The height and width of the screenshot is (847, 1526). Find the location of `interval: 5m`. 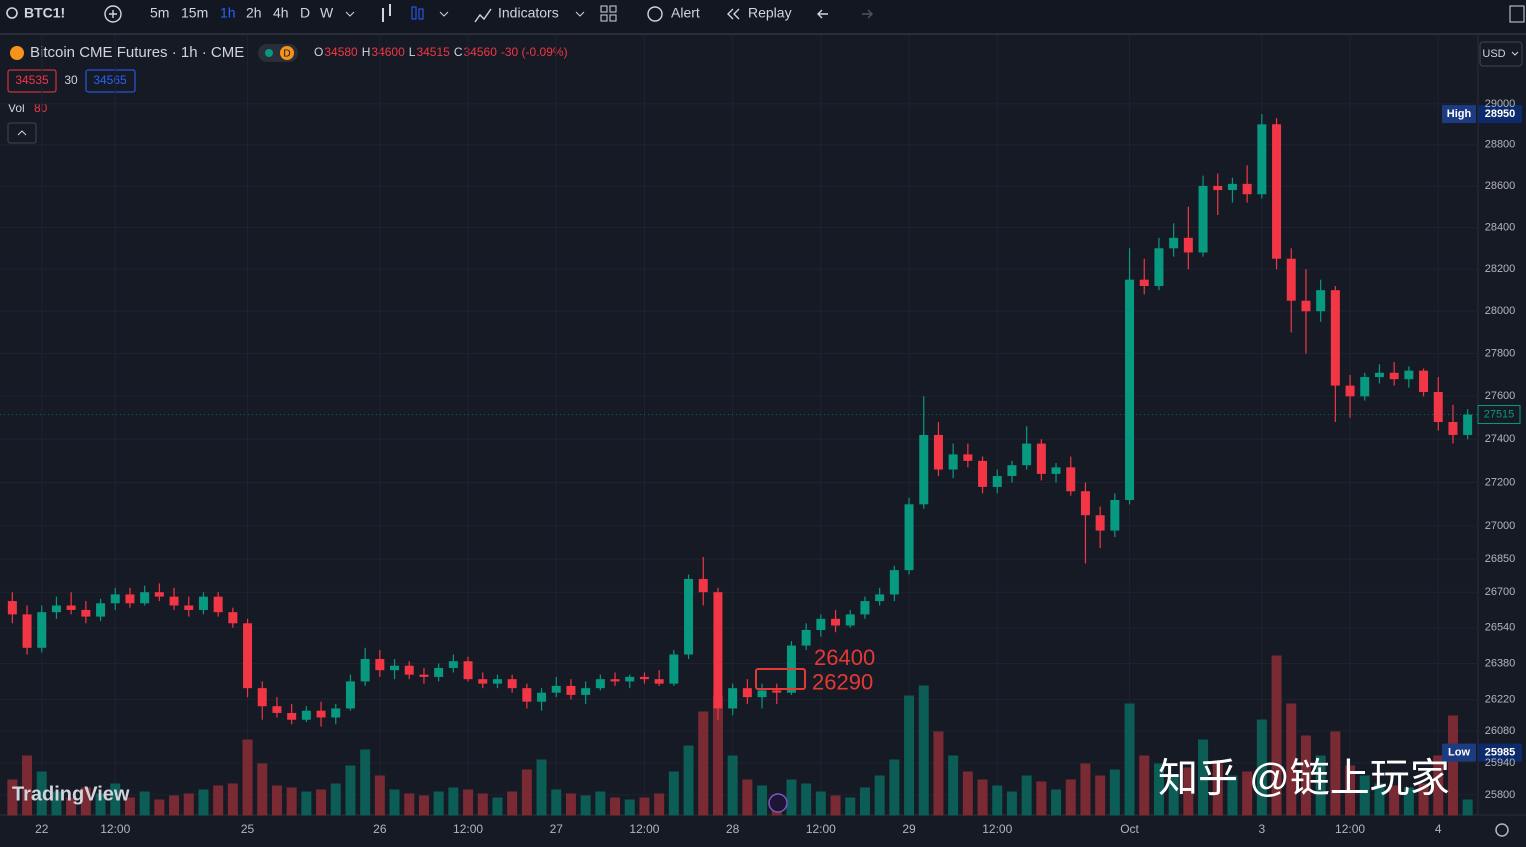

interval: 5m is located at coordinates (159, 13).